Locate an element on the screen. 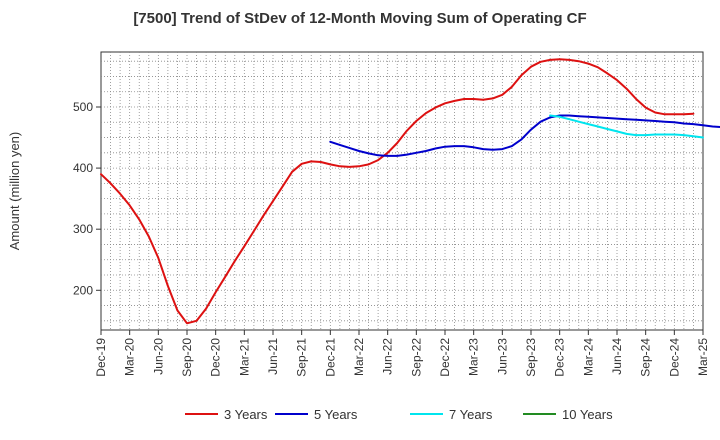 The width and height of the screenshot is (720, 440). legend-label: 5 Years is located at coordinates (336, 414).